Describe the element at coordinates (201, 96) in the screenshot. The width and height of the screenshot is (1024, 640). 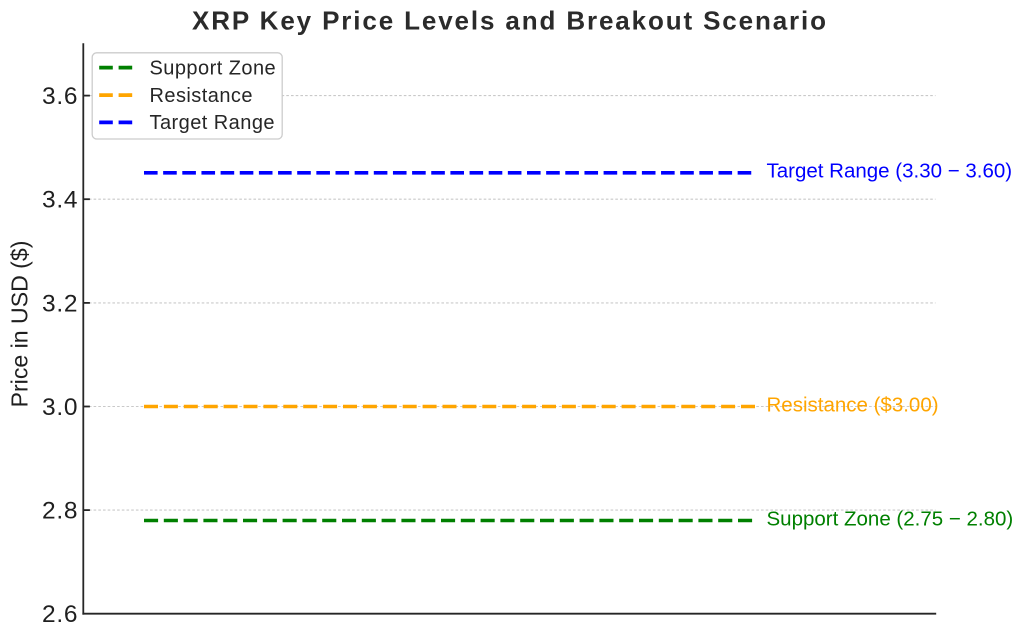
I see `svg-text: Resistance` at that location.